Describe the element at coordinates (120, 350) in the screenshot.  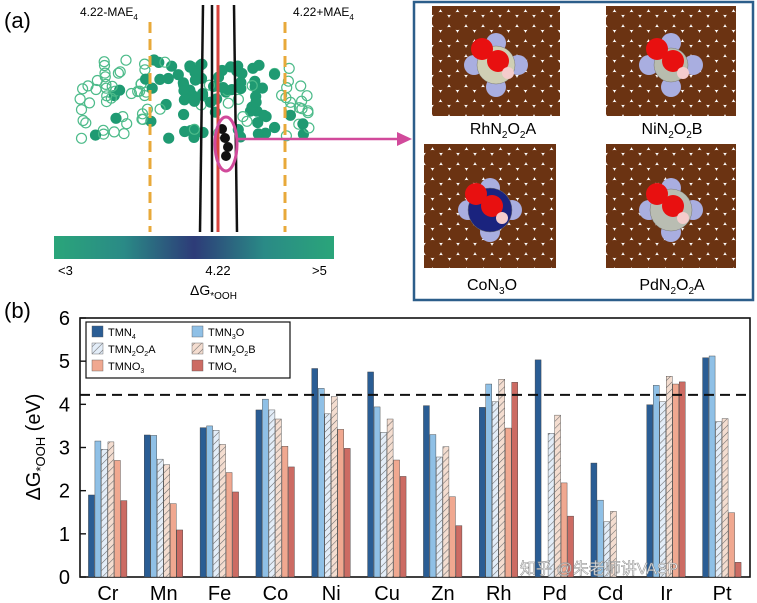
I see `legend-label-main: TMN` at that location.